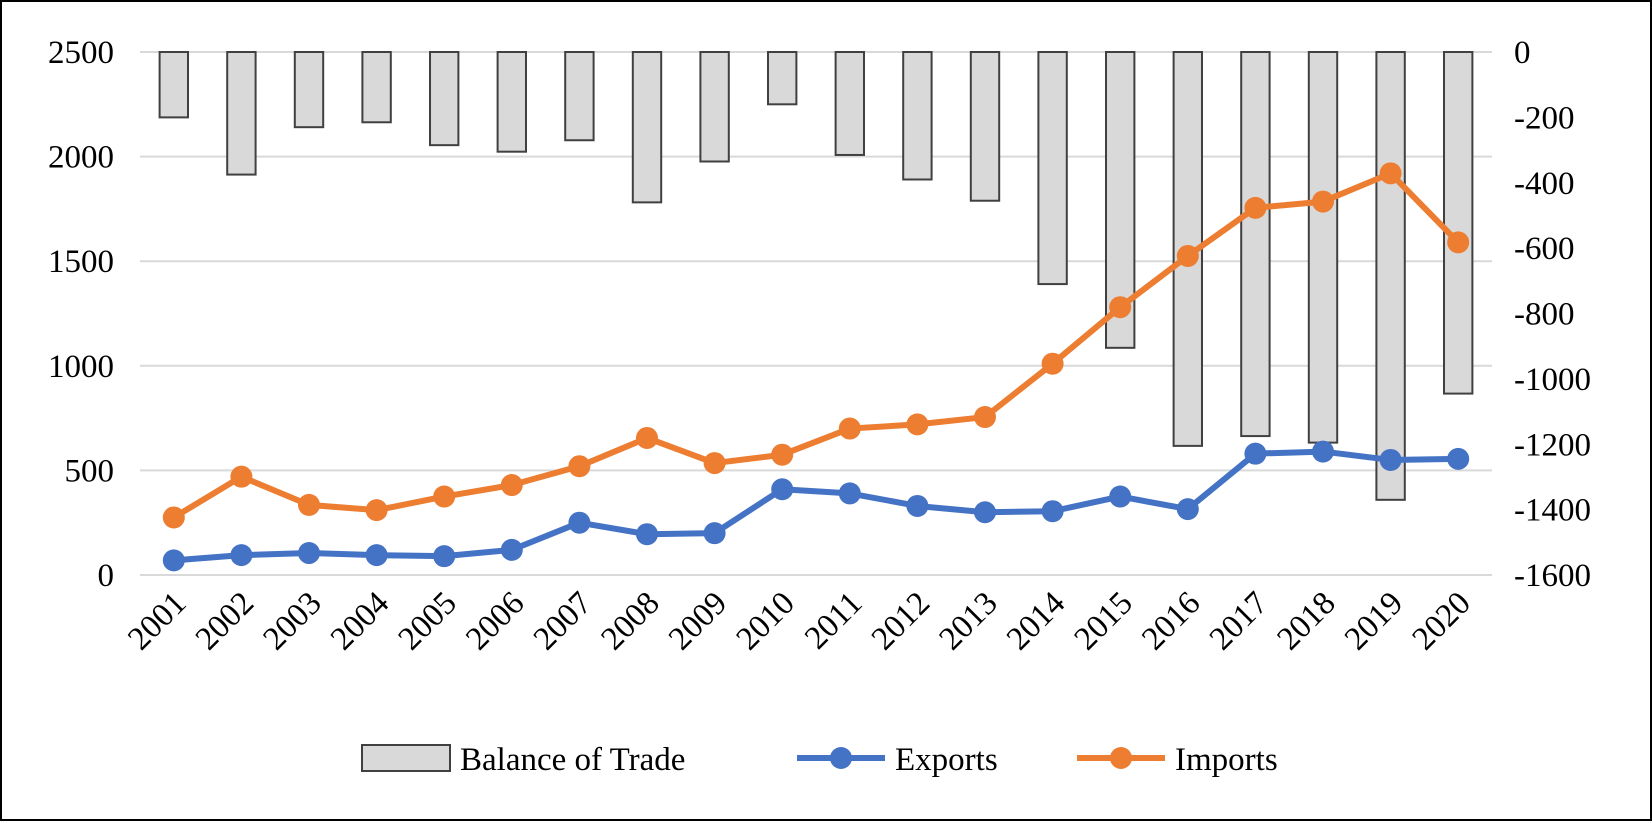  Describe the element at coordinates (901, 621) in the screenshot. I see `x-axis-tick-label: 2012` at that location.